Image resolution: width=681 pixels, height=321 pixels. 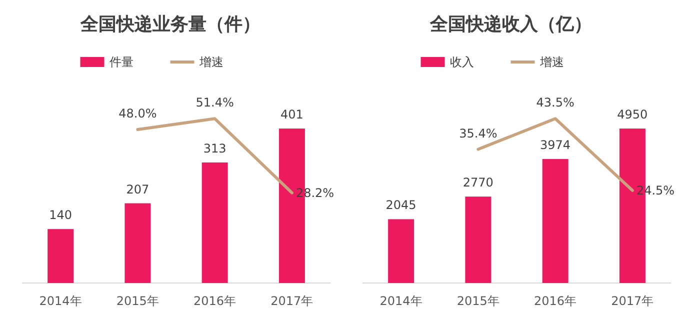 I want to click on data-label: 2770, so click(x=478, y=183).